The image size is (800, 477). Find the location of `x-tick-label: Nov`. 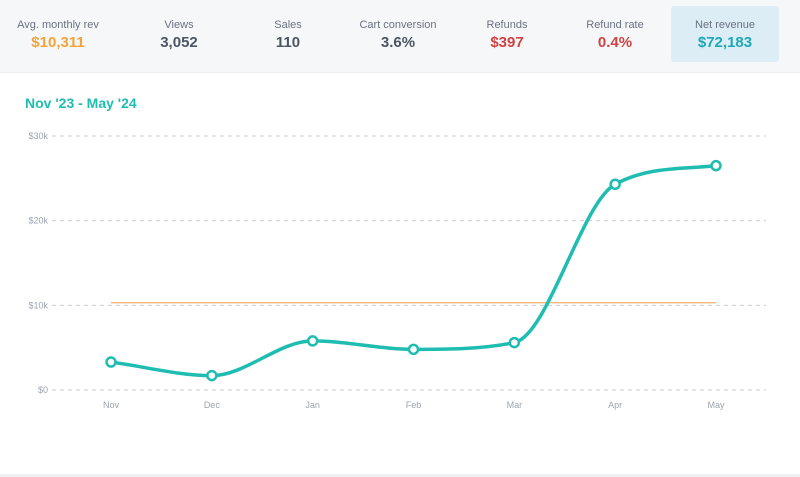

x-tick-label: Nov is located at coordinates (111, 405).